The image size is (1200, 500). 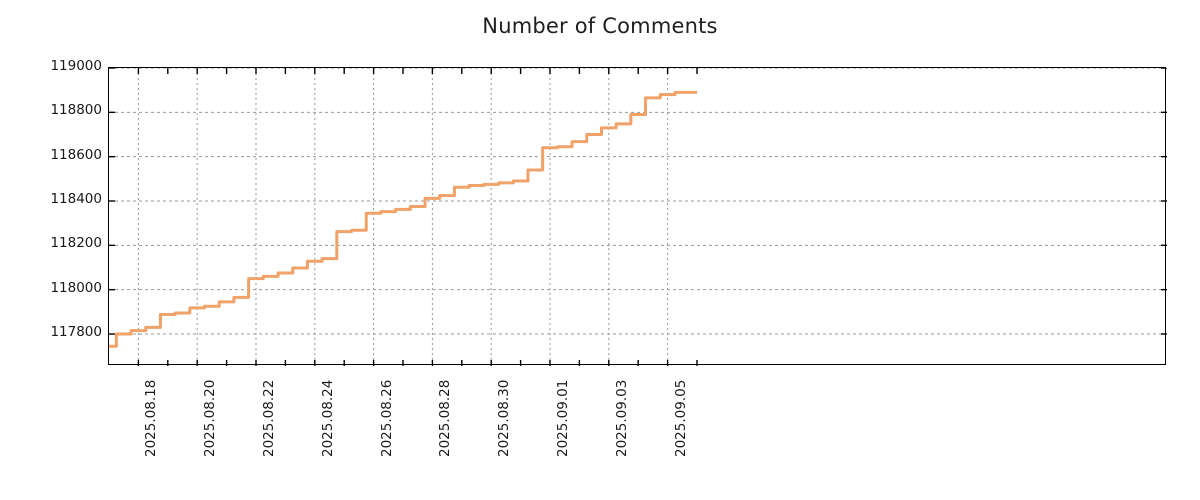 What do you see at coordinates (504, 418) in the screenshot?
I see `x-axis-tick-label: 2025.08.30` at bounding box center [504, 418].